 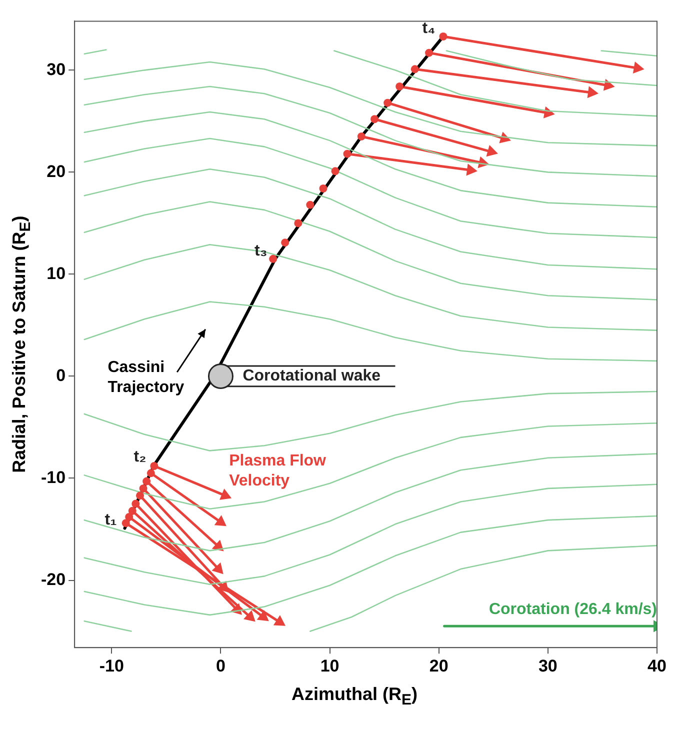 I want to click on annotation: Corotational wake, so click(x=311, y=376).